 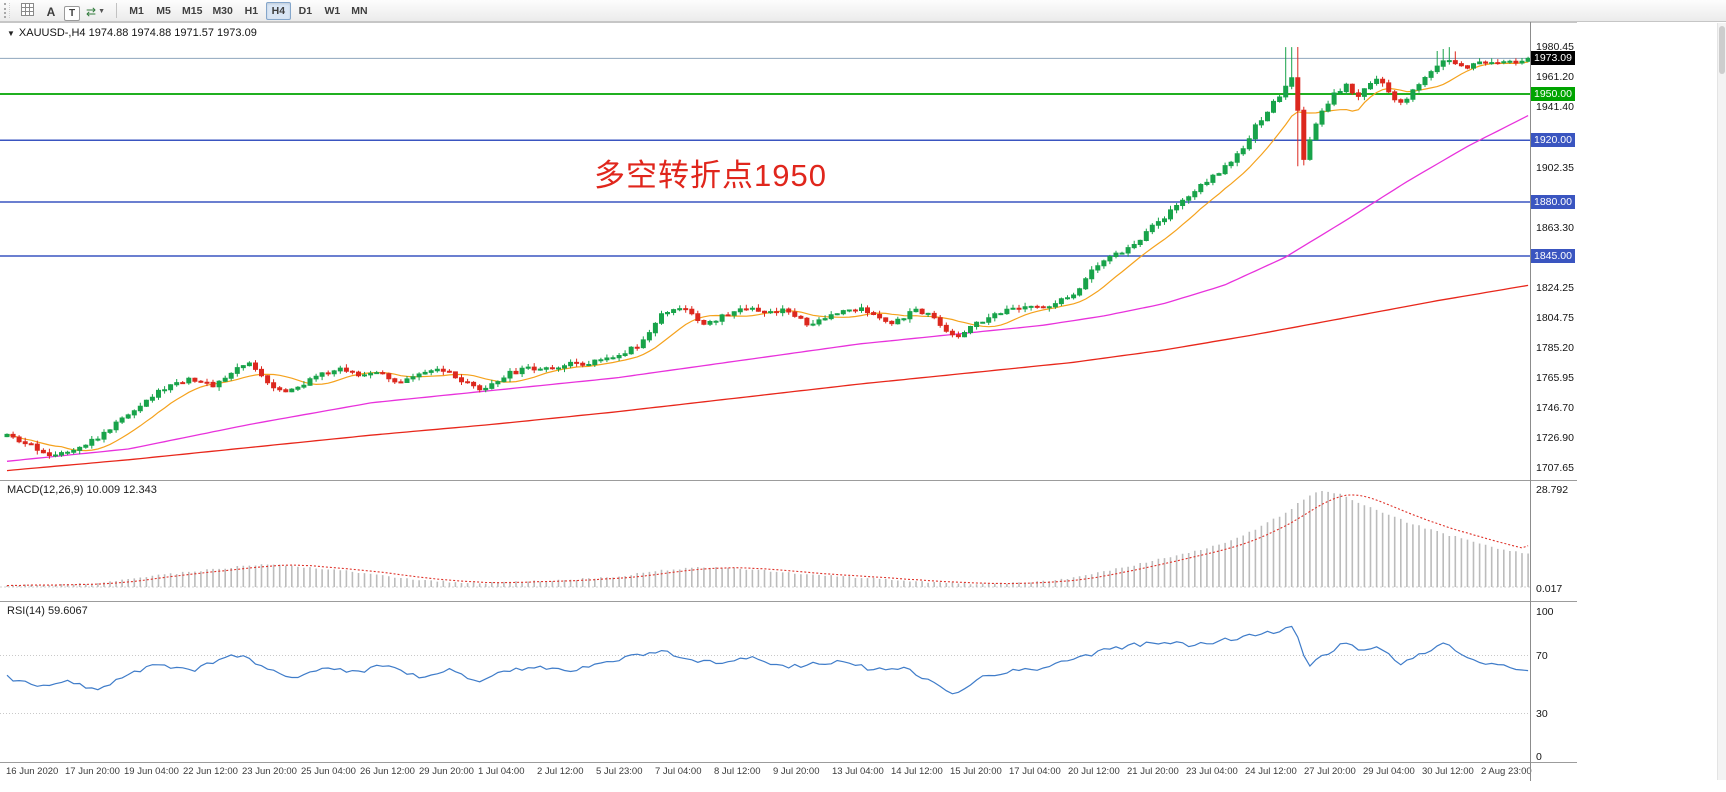 What do you see at coordinates (27, 9) in the screenshot?
I see `chart-grid-icon` at bounding box center [27, 9].